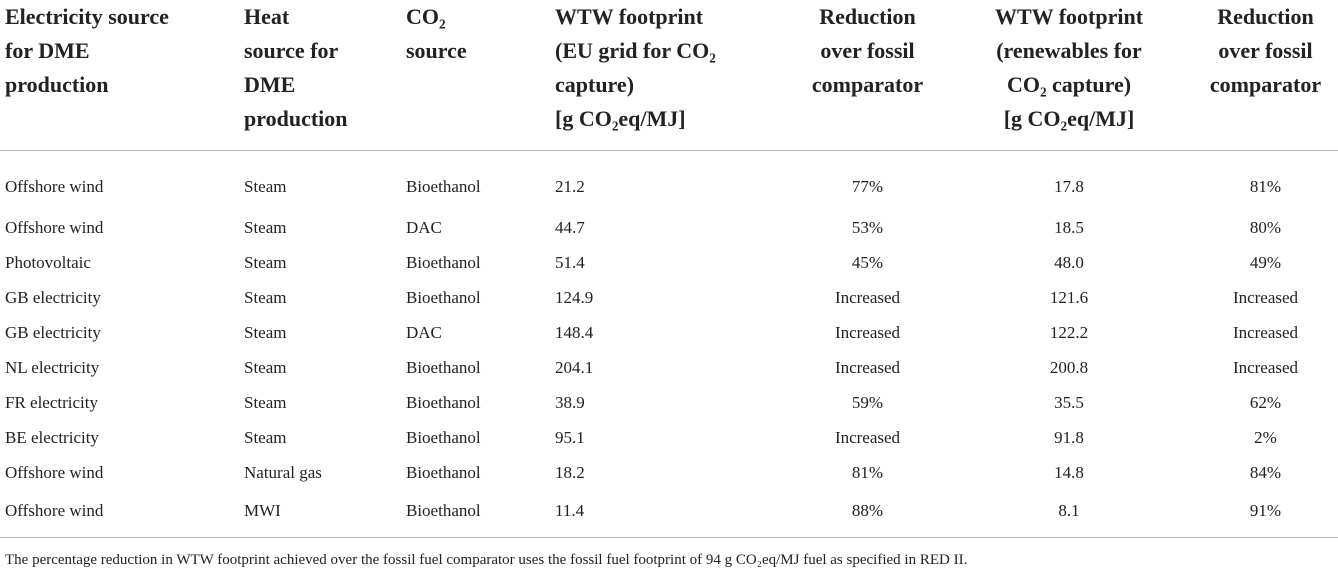 Image resolution: width=1338 pixels, height=569 pixels. What do you see at coordinates (320, 75) in the screenshot?
I see `column-header: Heat source for DME production` at bounding box center [320, 75].